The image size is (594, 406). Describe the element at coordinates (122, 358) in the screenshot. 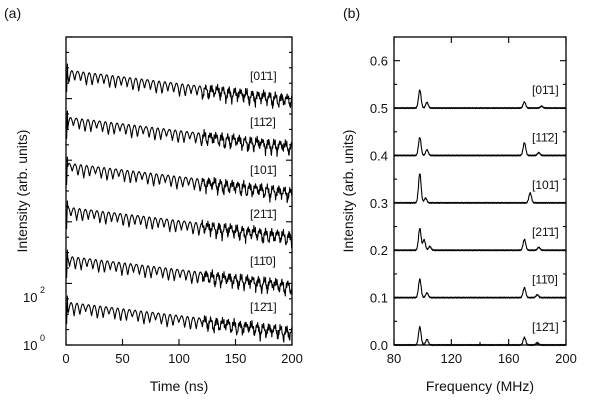

I see `x-tick-label: 50` at that location.